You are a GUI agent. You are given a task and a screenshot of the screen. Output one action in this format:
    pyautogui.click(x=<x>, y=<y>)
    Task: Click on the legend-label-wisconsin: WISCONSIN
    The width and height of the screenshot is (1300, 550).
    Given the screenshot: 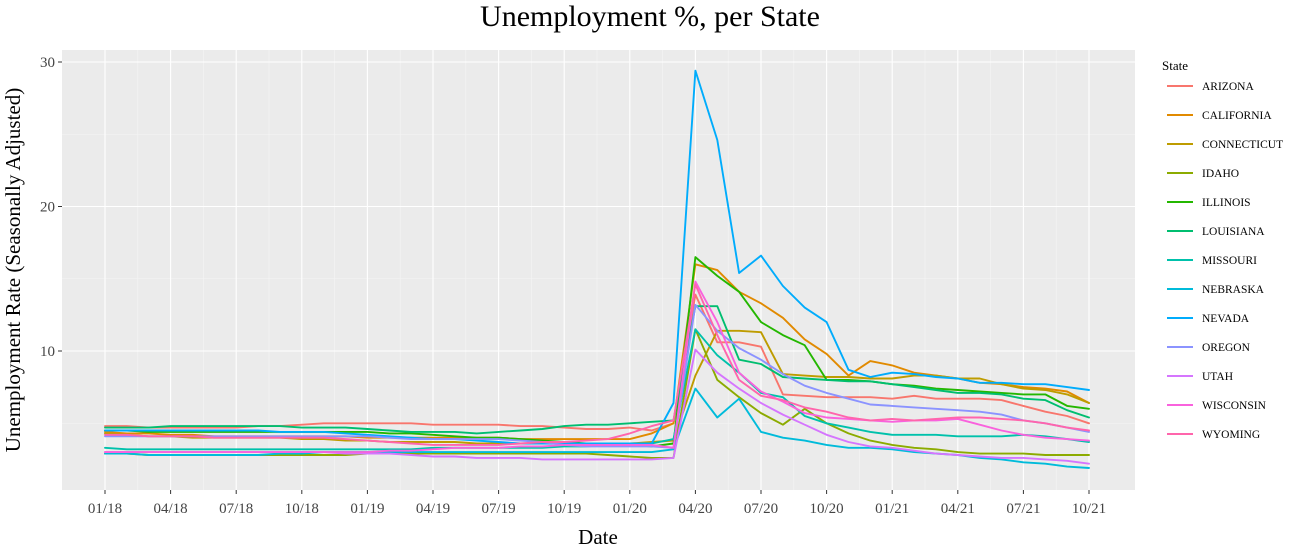 What is the action you would take?
    pyautogui.click(x=1234, y=406)
    